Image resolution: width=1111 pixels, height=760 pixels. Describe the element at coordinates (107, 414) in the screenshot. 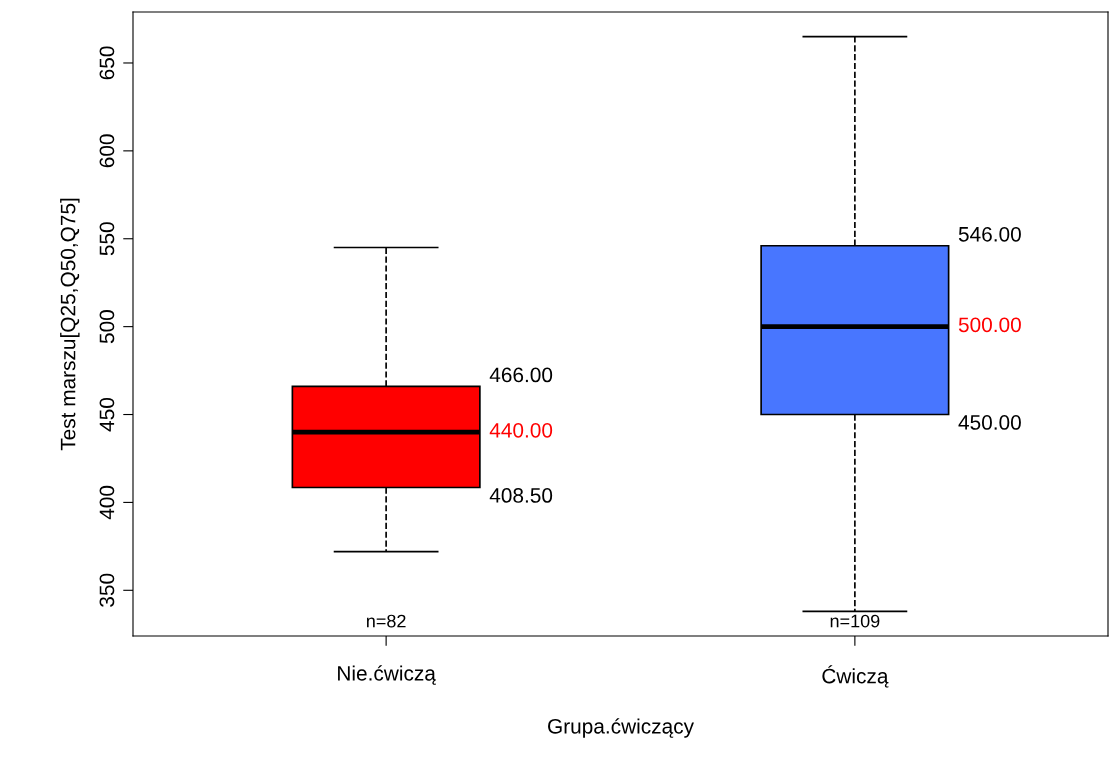

I see `y-tick-label: 450` at that location.